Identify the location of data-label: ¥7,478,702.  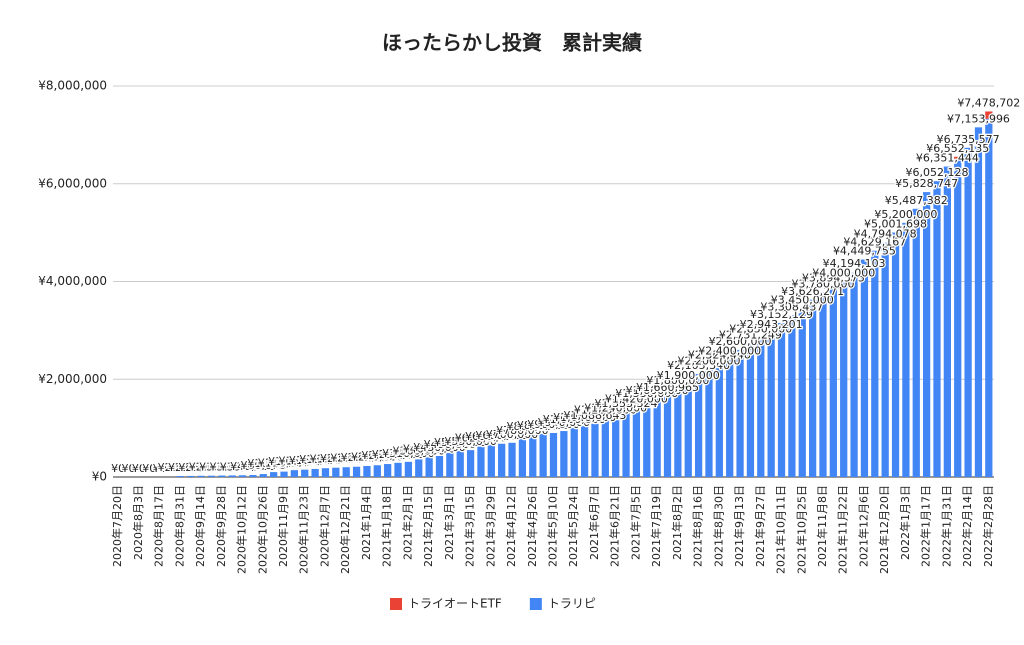
(988, 102).